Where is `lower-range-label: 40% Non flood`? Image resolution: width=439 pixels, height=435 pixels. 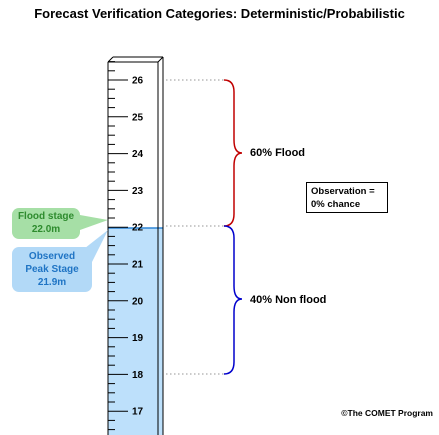
lower-range-label: 40% Non flood is located at coordinates (288, 300).